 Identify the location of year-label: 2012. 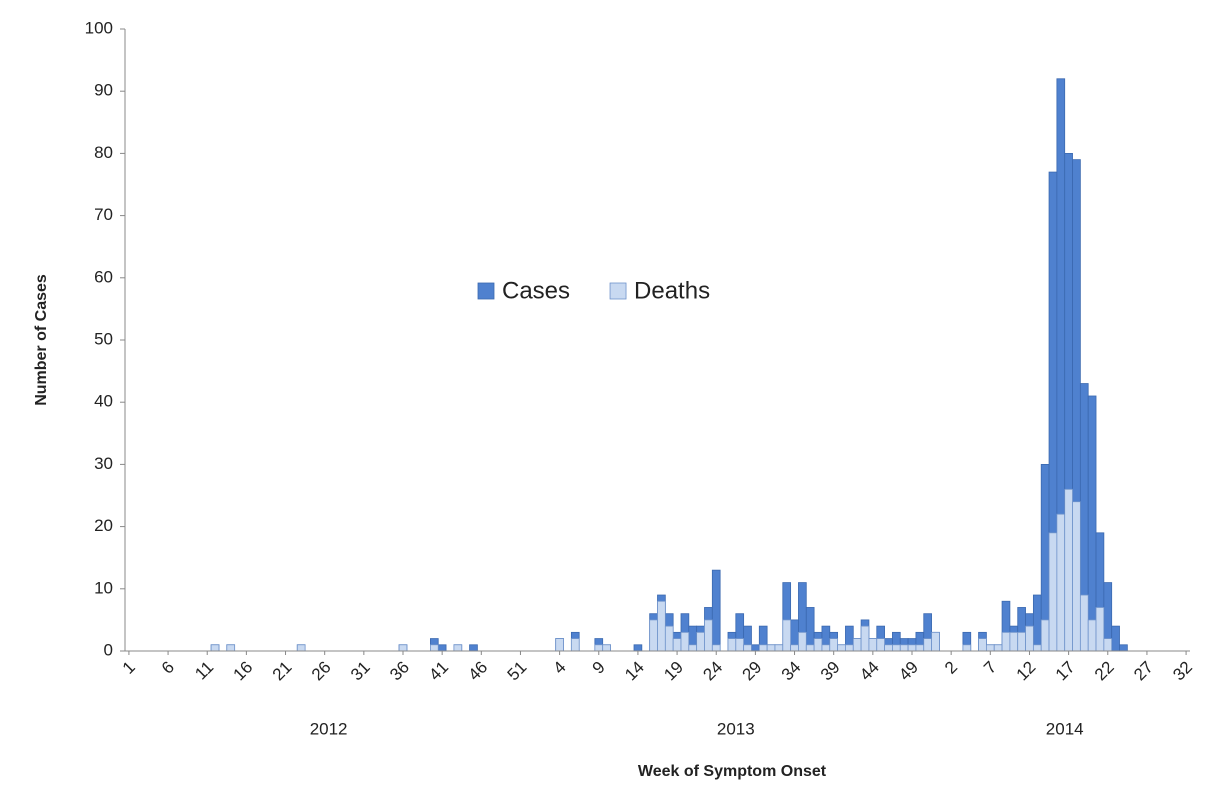
(329, 728).